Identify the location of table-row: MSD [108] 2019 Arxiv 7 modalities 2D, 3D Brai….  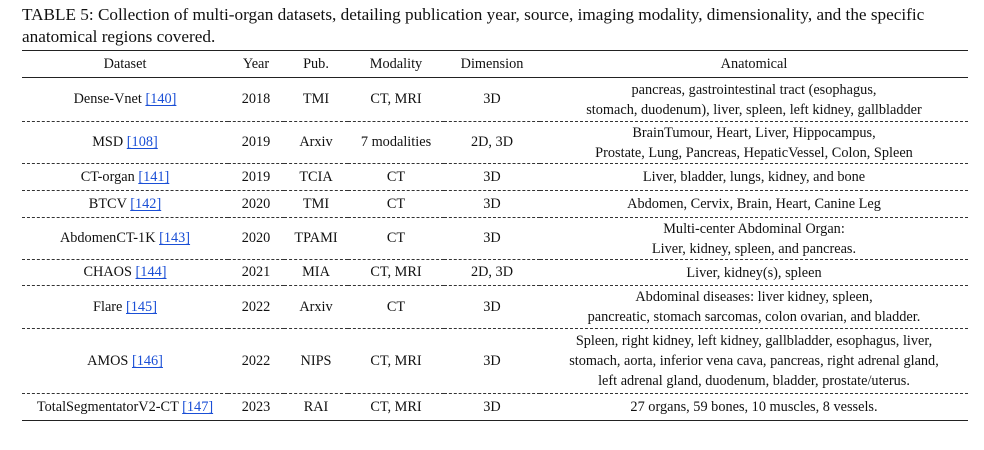
(495, 142).